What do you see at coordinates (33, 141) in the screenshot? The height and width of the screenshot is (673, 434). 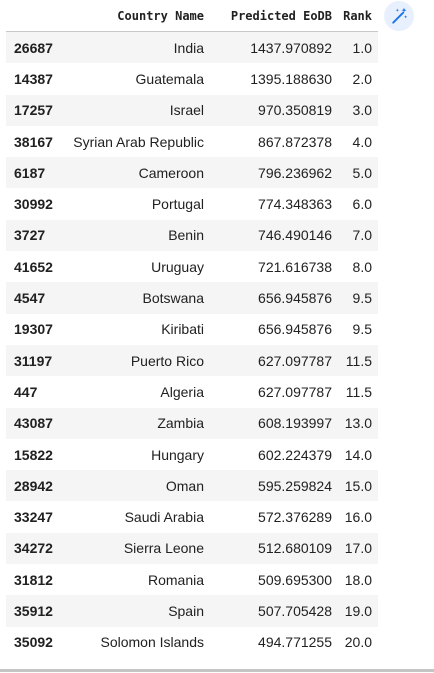 I see `row-index-cell: 38167` at bounding box center [33, 141].